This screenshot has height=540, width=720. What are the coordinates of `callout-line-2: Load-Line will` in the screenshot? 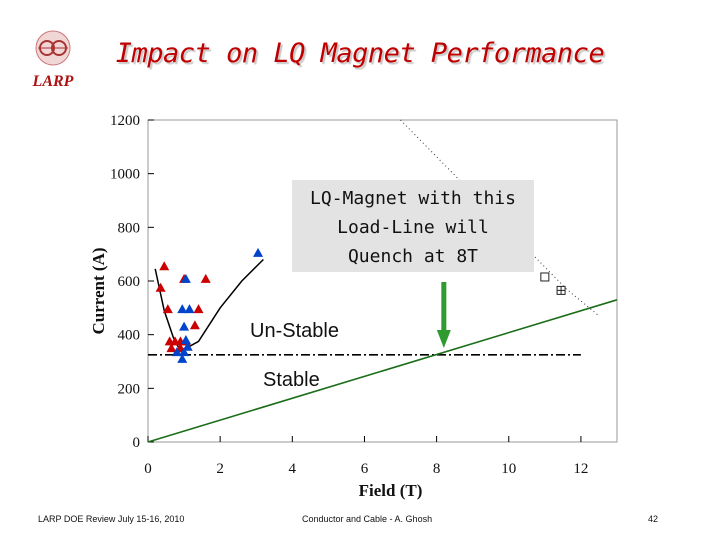 It's located at (413, 227).